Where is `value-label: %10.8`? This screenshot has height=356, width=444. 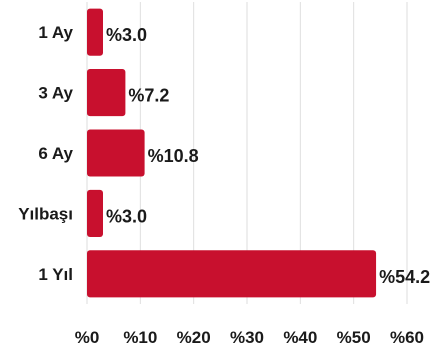
value-label: %10.8 is located at coordinates (173, 156).